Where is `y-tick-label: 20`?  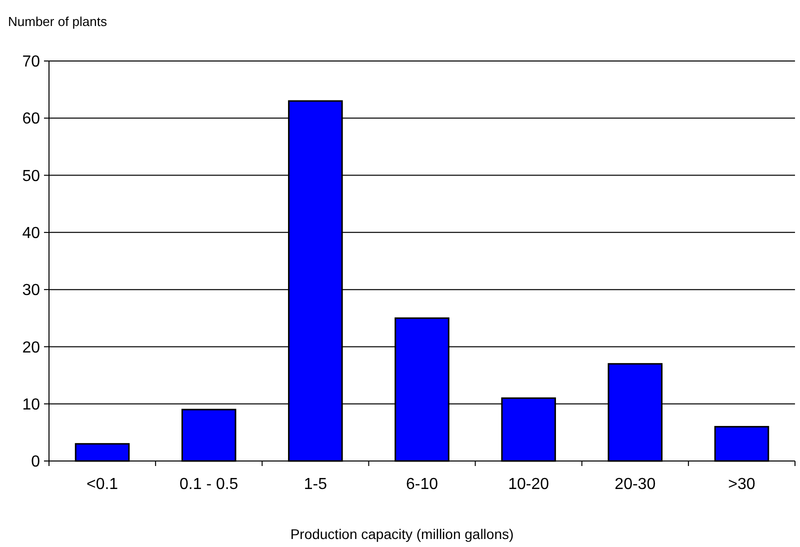
y-tick-label: 20 is located at coordinates (31, 347).